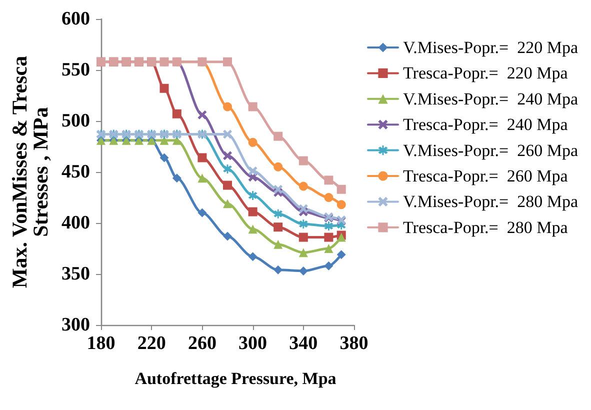 This screenshot has height=410, width=591. Describe the element at coordinates (485, 124) in the screenshot. I see `legend-label: Tresca-Popr.= 240 Mpa` at that location.